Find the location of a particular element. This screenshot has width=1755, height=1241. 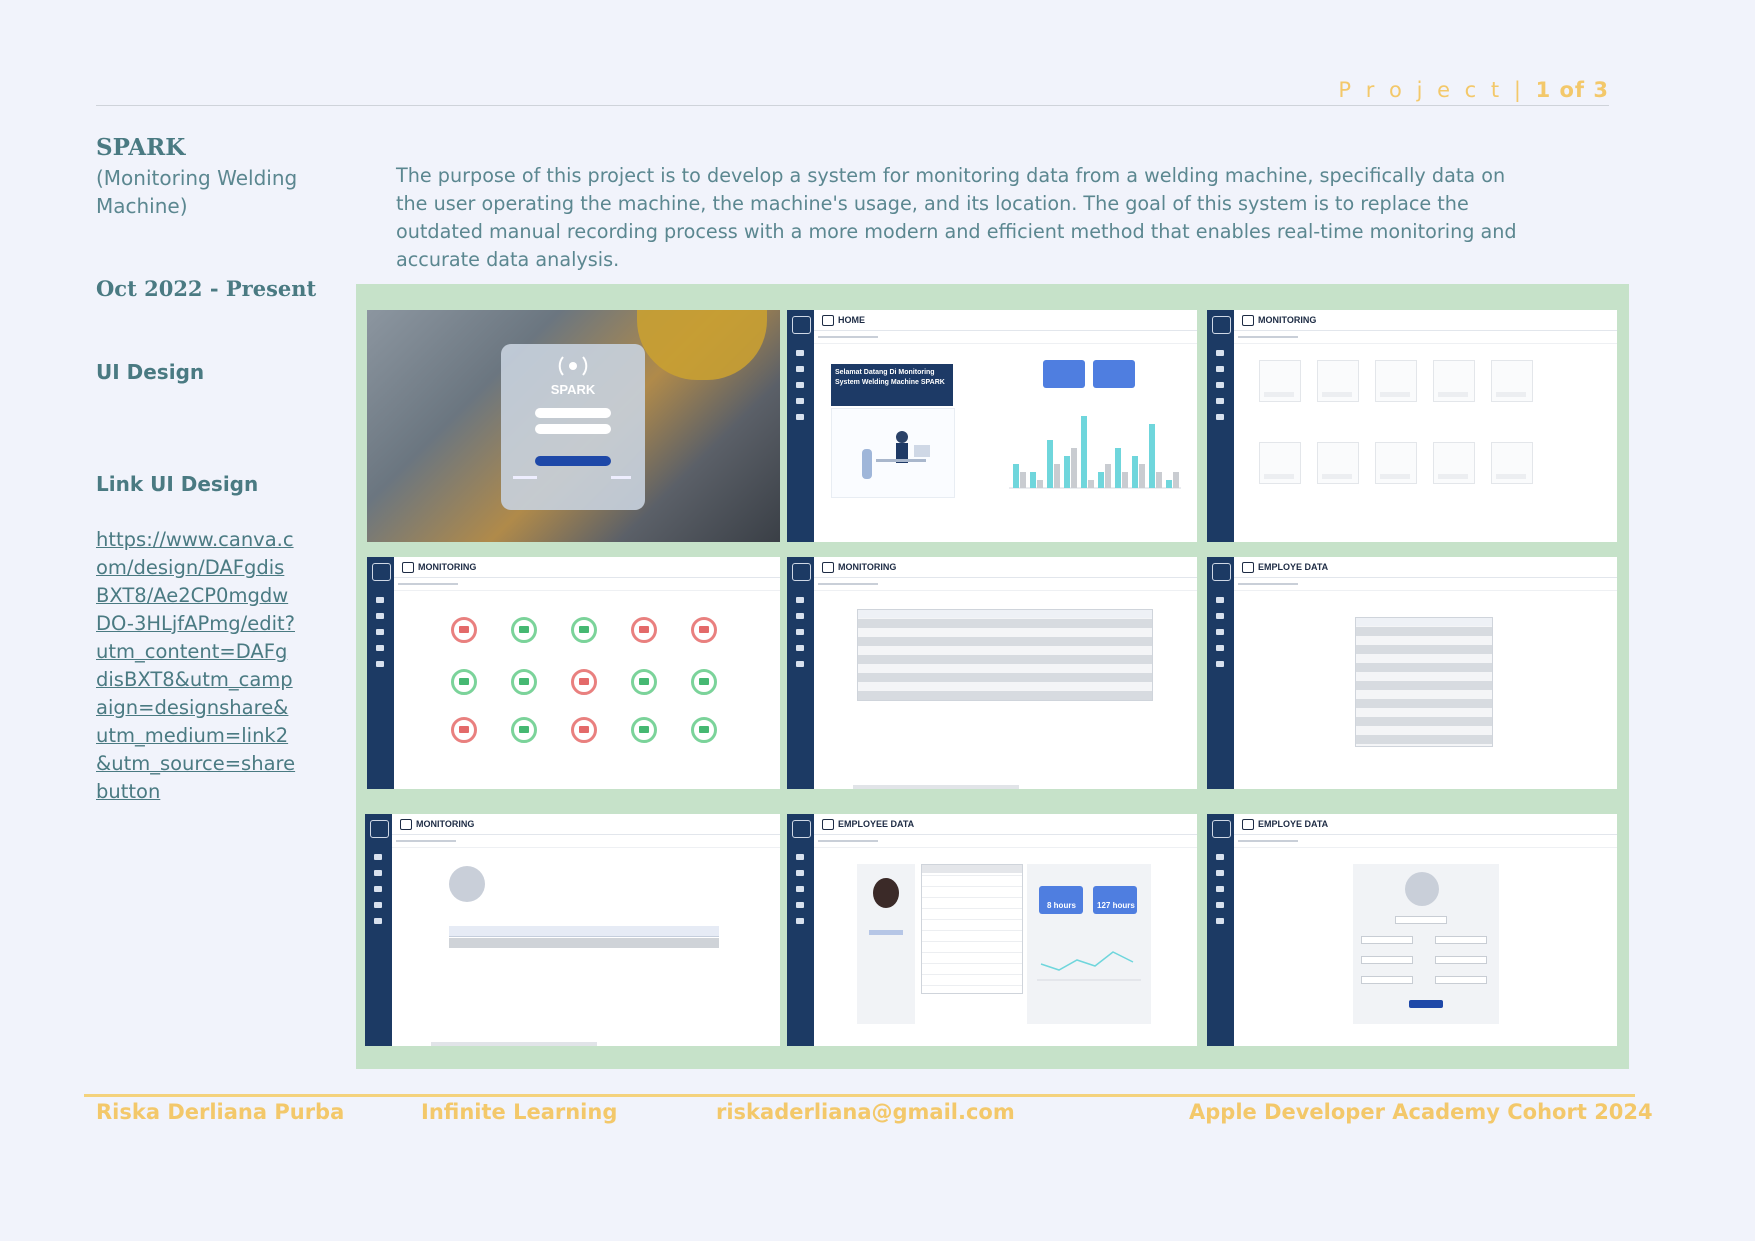

footer-email: riskaderliana@gmail.com is located at coordinates (865, 1112).